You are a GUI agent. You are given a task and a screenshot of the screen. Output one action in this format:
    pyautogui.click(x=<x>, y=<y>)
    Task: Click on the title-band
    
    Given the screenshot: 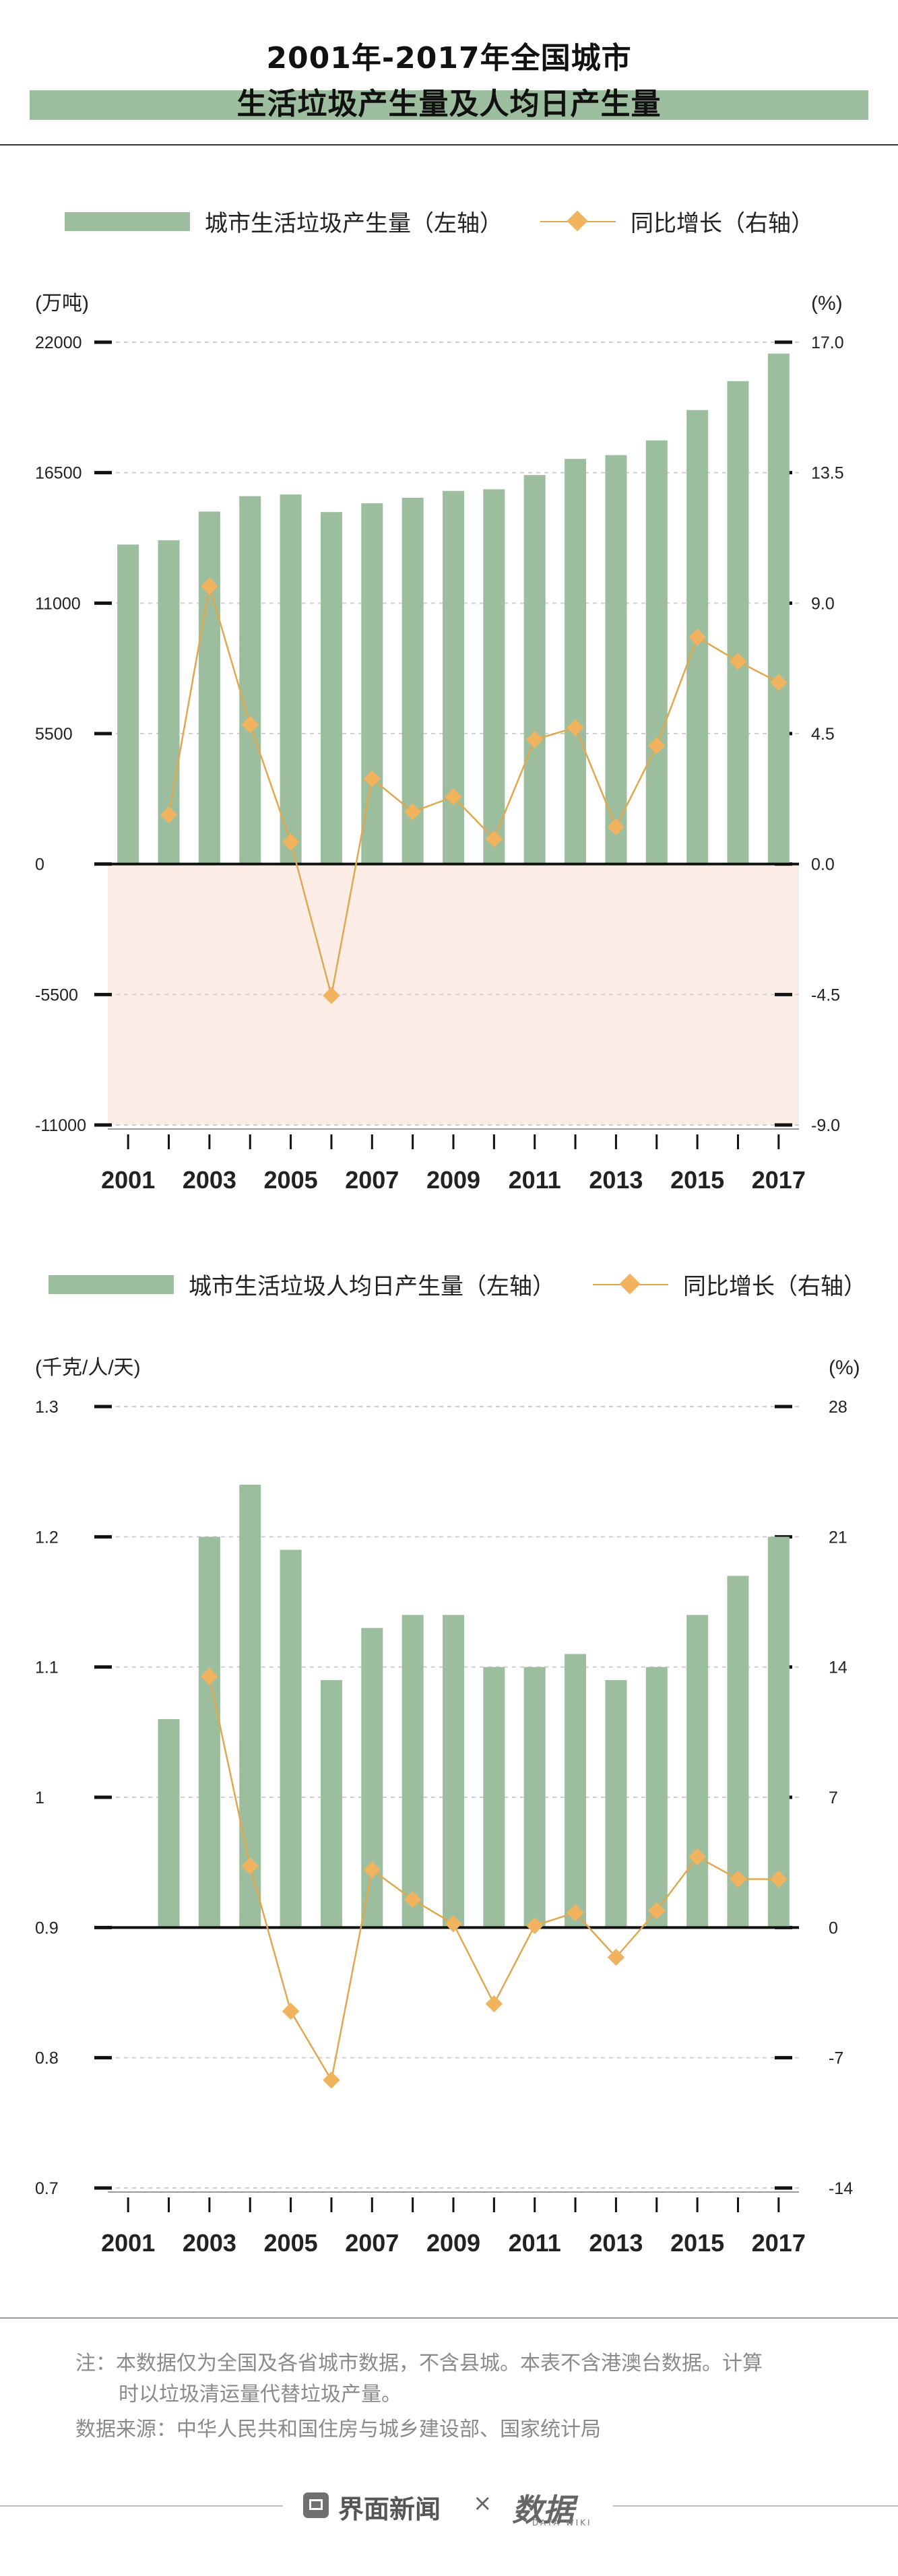 What is the action you would take?
    pyautogui.click(x=449, y=105)
    